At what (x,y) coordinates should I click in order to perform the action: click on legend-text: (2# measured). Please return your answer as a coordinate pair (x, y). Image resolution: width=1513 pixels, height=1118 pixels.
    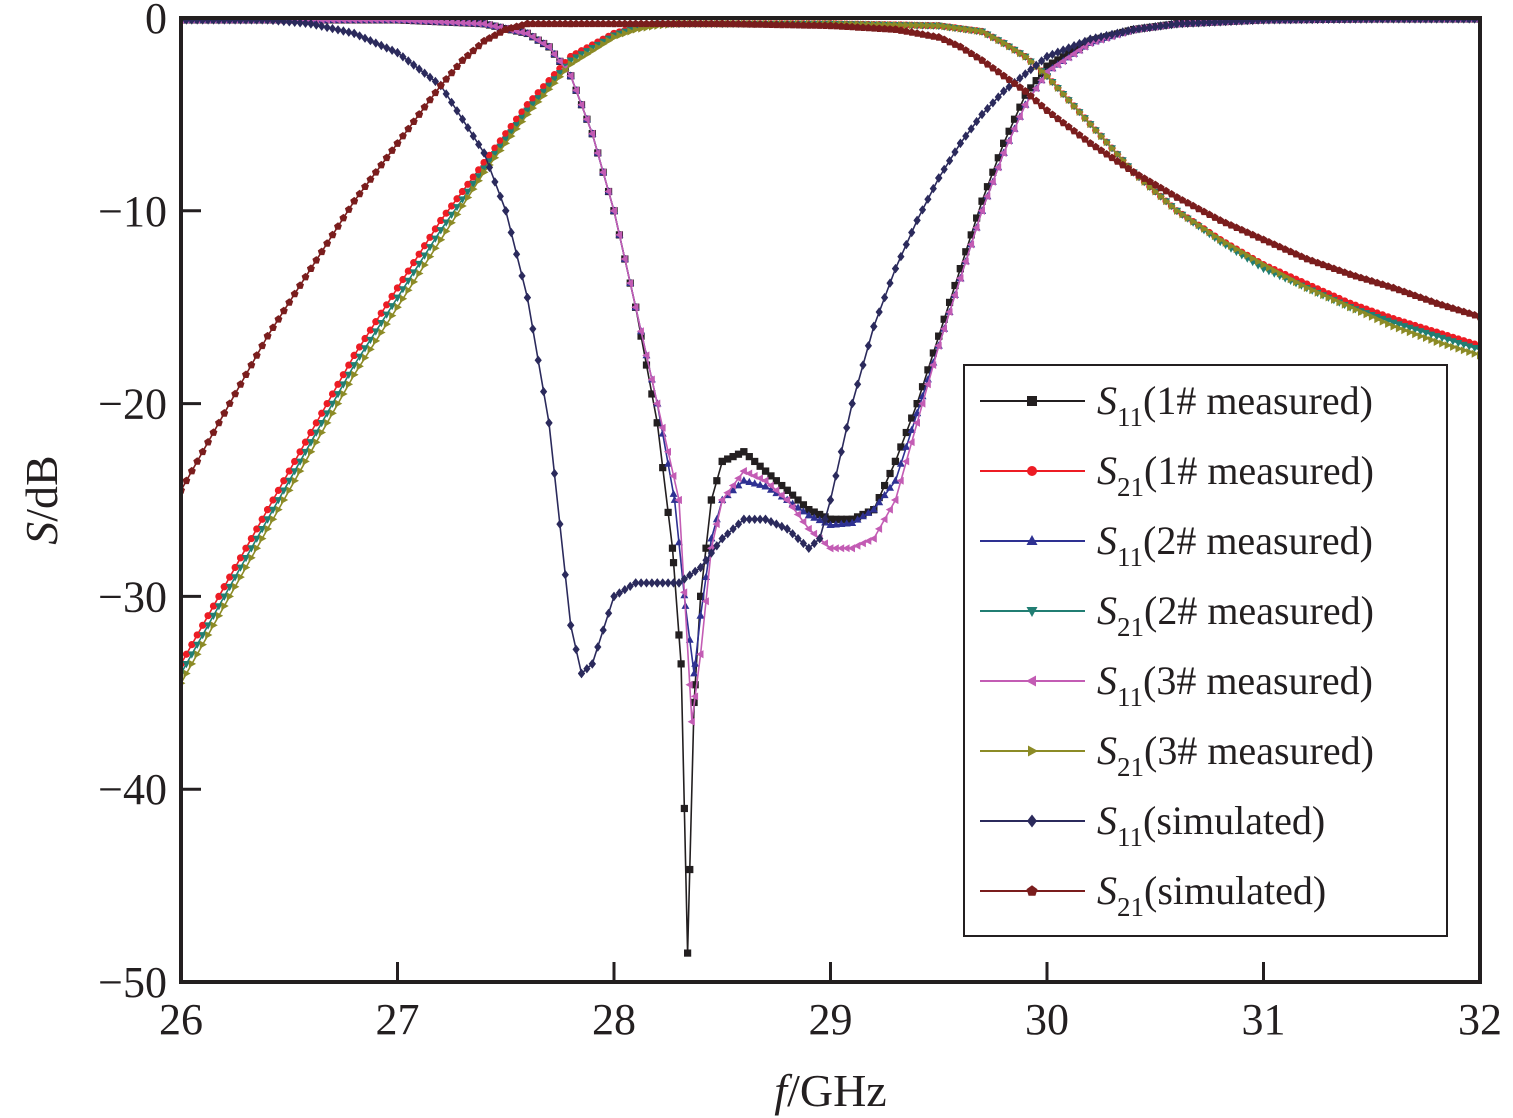
    Looking at the image, I should click on (1259, 610).